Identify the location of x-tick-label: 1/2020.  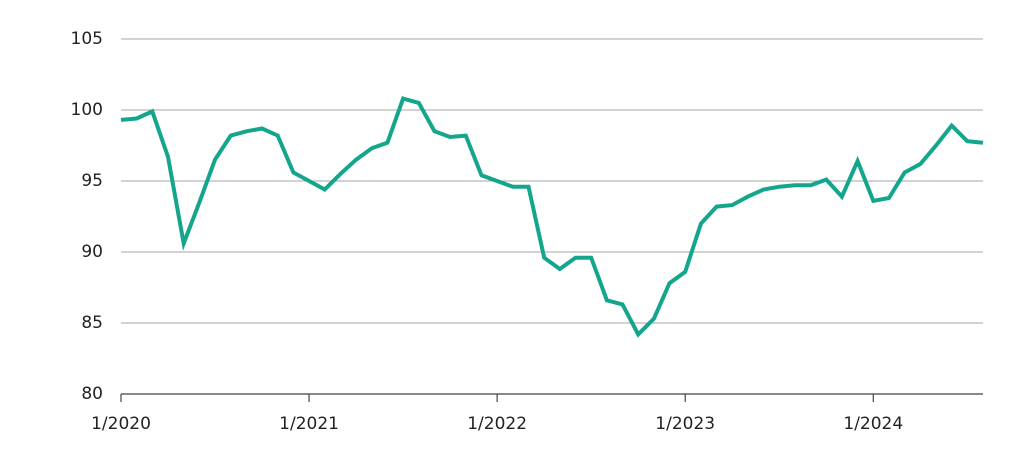
(121, 424).